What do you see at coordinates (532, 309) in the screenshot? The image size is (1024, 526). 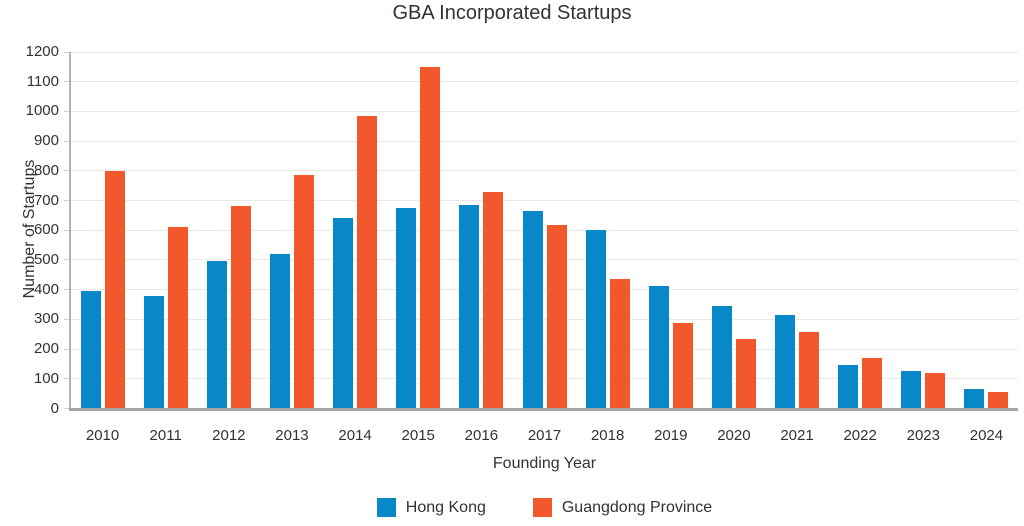 I see `bar-hong-kong-2017` at bounding box center [532, 309].